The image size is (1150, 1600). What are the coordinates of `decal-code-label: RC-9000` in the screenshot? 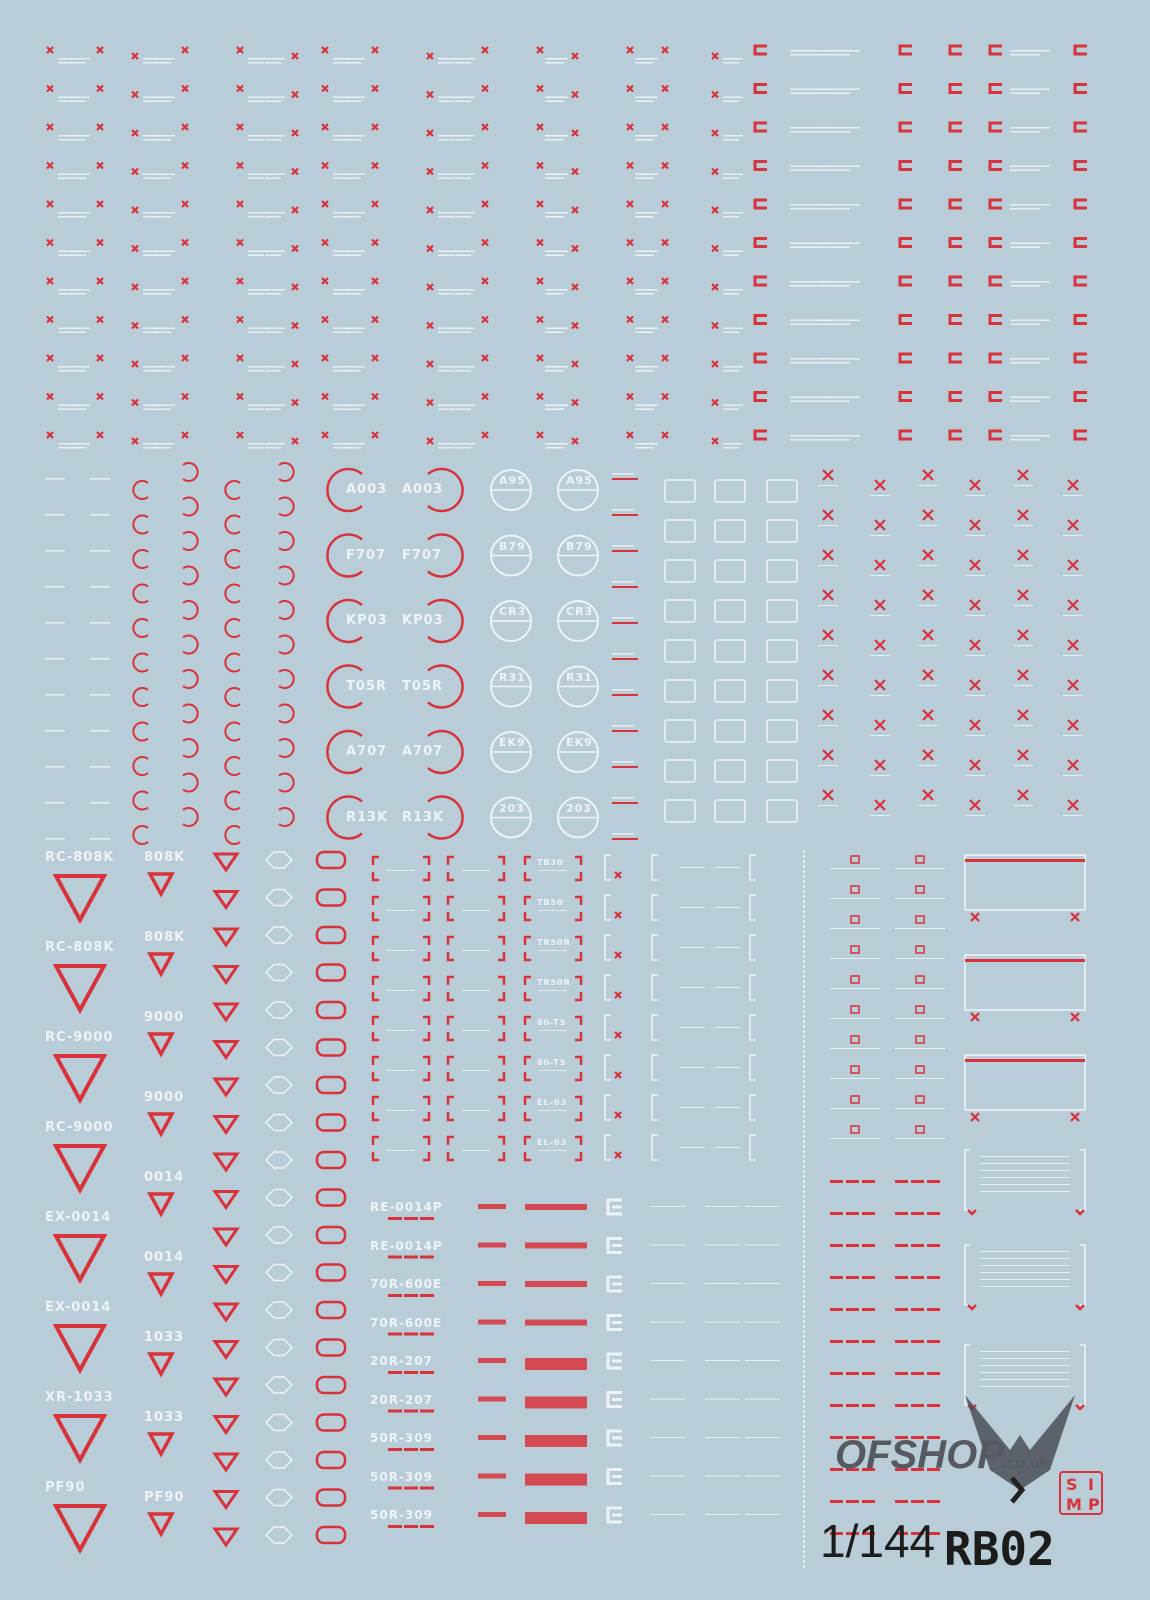 It's located at (79, 1037).